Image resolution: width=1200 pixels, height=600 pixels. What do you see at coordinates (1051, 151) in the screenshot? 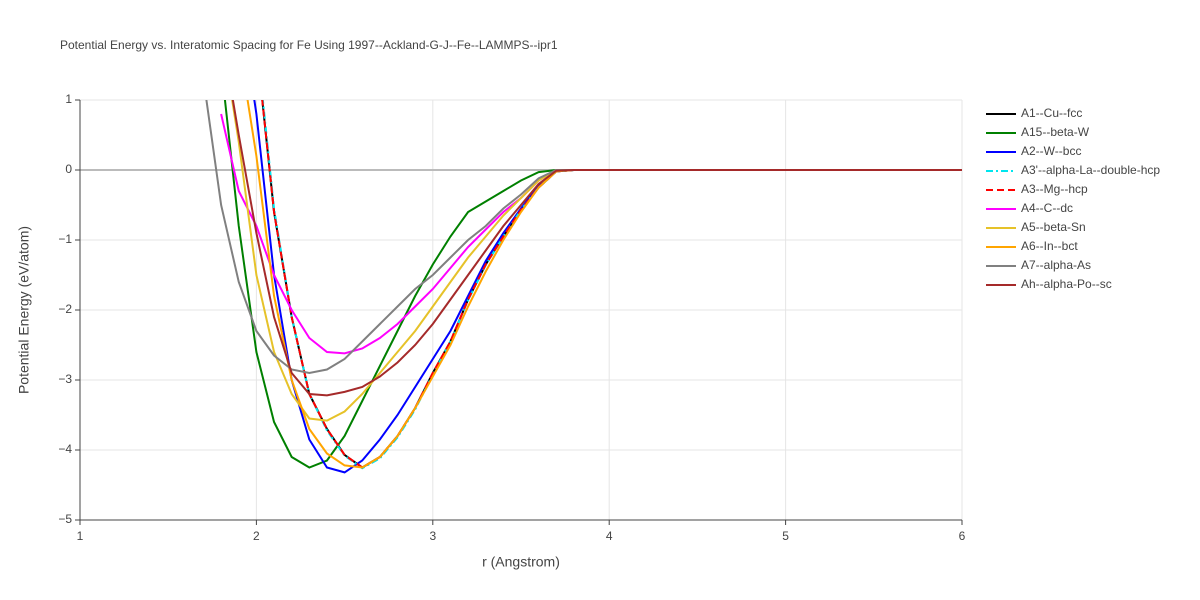
I see `legend-label: A2--W--bcc` at bounding box center [1051, 151].